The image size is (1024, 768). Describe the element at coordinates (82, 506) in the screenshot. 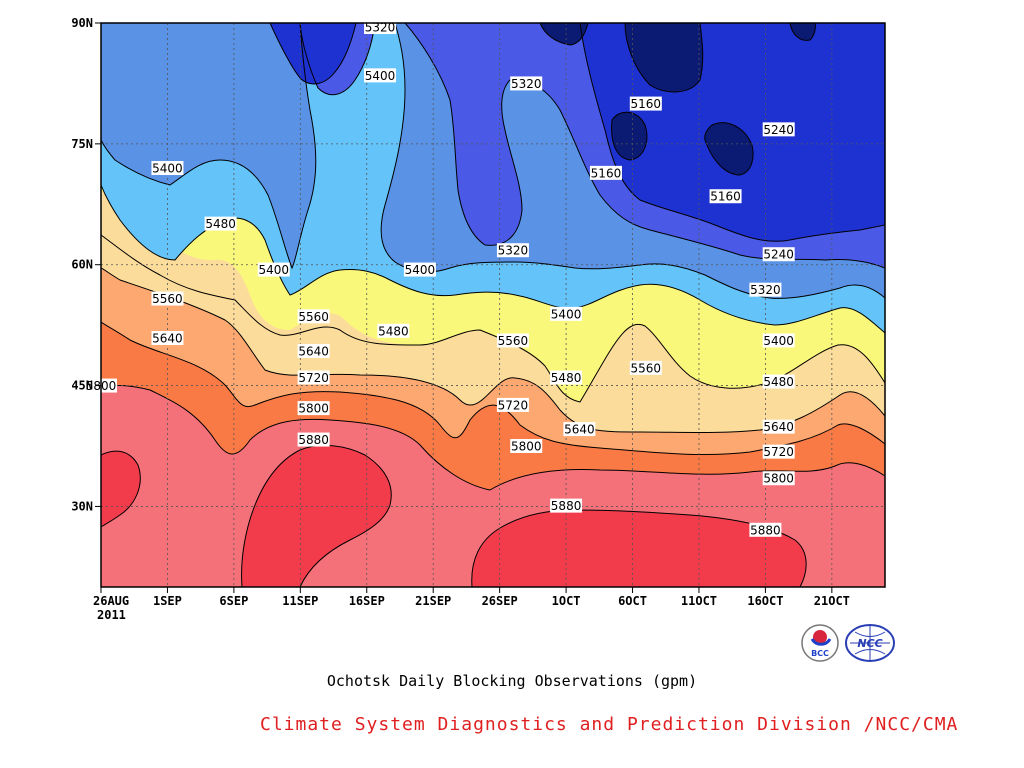

I see `y-tick-label: 30N` at that location.